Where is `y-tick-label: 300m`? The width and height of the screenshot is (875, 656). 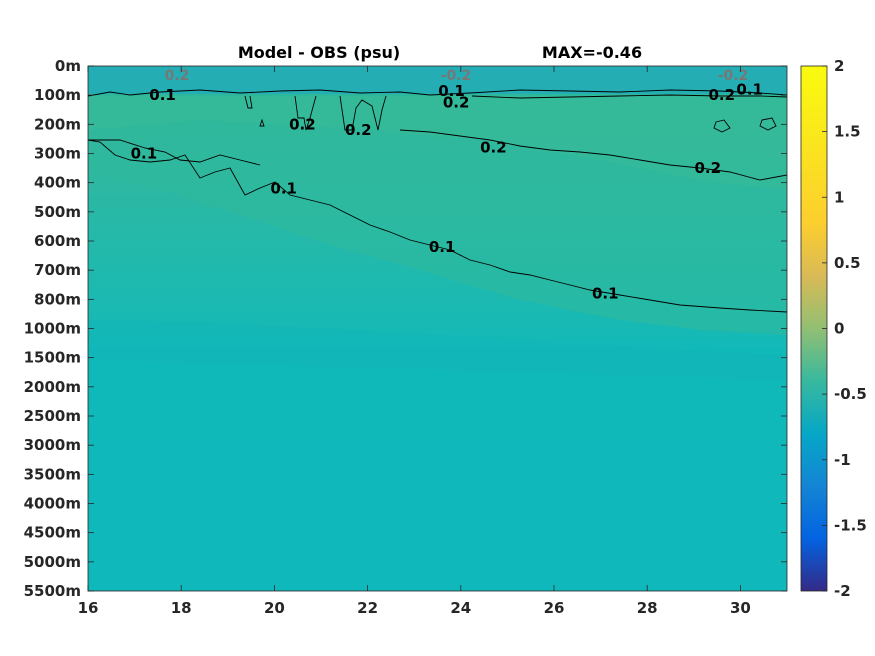
y-tick-label: 300m is located at coordinates (57, 154).